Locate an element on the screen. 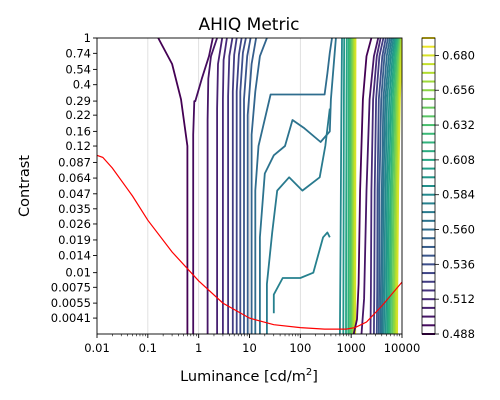  y-tick-label: 0.047 is located at coordinates (74, 194).